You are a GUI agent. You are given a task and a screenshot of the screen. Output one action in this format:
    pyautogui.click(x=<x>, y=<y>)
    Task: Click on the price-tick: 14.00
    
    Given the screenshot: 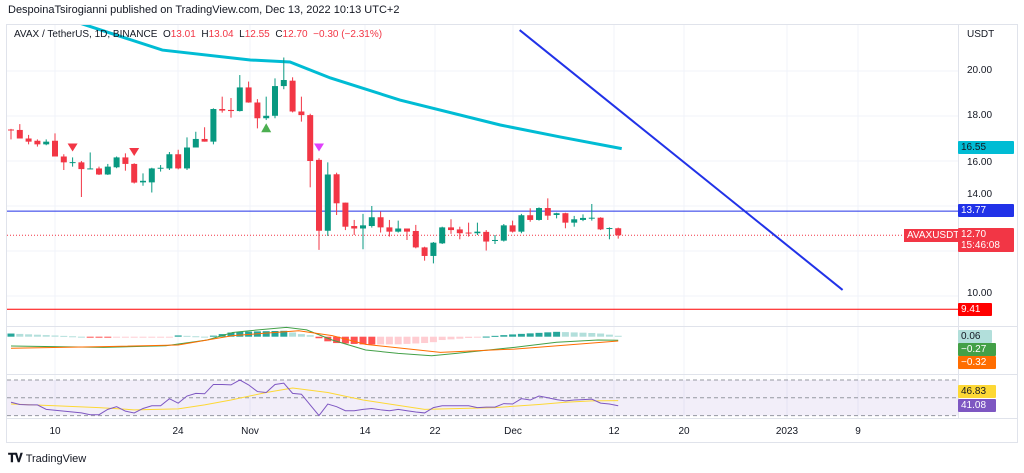 What is the action you would take?
    pyautogui.click(x=980, y=194)
    